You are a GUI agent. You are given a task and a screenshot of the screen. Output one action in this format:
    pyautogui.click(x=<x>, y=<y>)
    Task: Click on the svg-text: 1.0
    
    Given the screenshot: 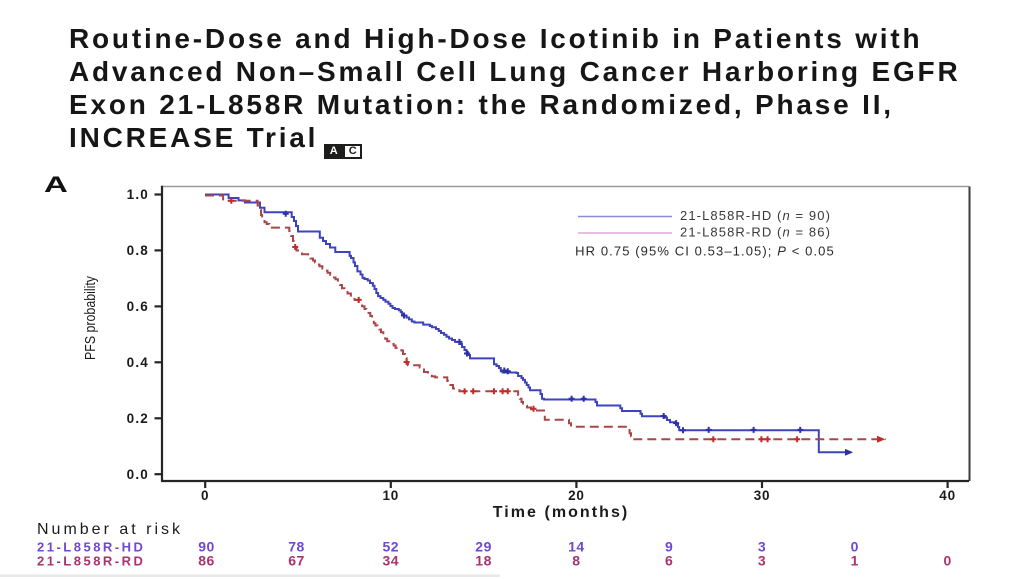 What is the action you would take?
    pyautogui.click(x=138, y=194)
    